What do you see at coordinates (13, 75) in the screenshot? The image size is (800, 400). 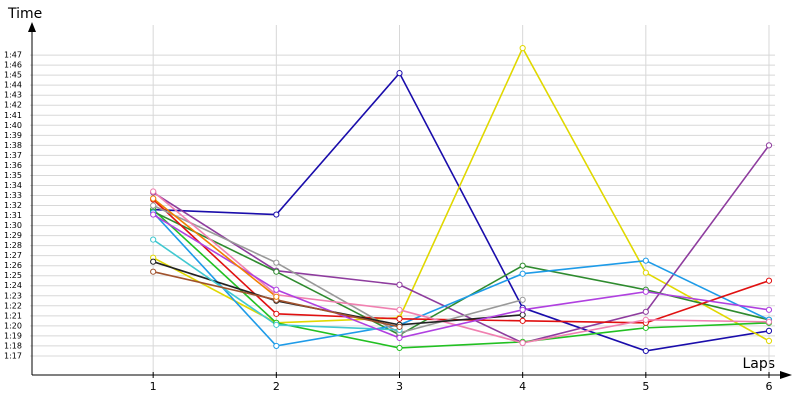 I see `y-tick-label: 1:45` at bounding box center [13, 75].